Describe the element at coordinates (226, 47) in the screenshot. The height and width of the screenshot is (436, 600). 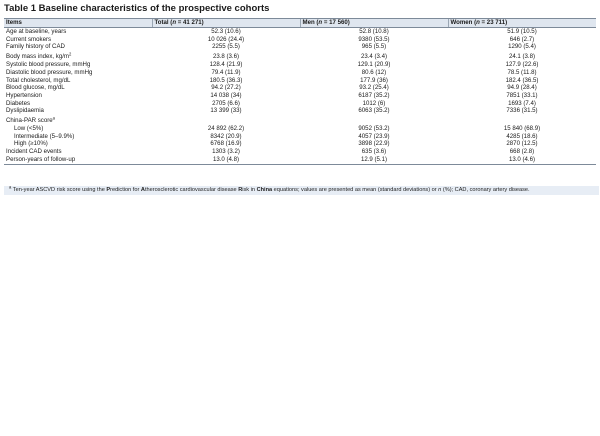
I see `cell-total: 2255 (5.5)` at that location.